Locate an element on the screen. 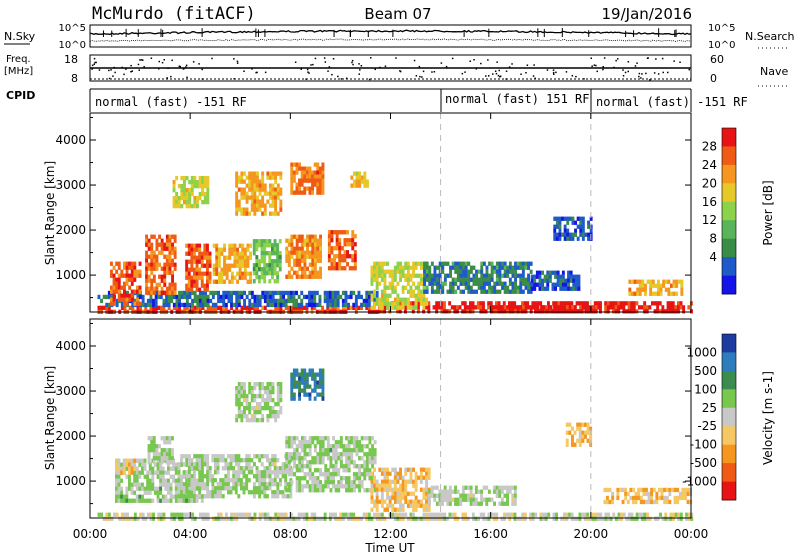 The height and width of the screenshot is (554, 800). freq-label: Freq. is located at coordinates (18, 59).